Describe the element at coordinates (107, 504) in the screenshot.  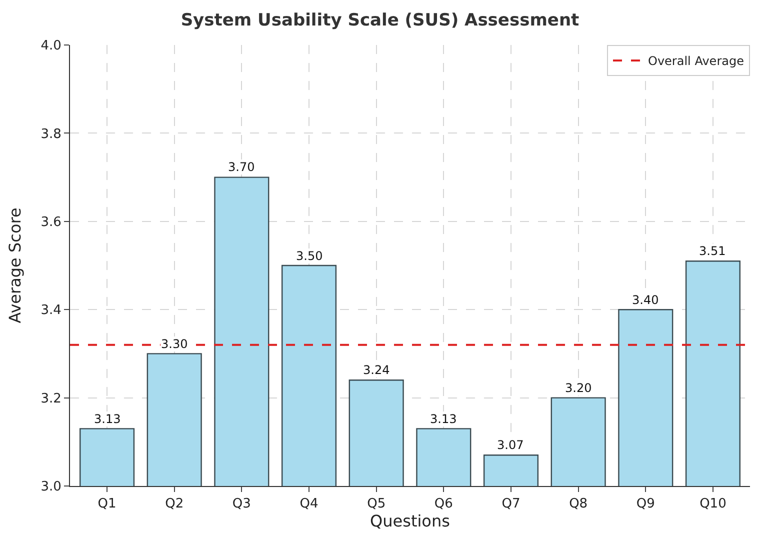
I see `x-tick-label: Q1` at that location.